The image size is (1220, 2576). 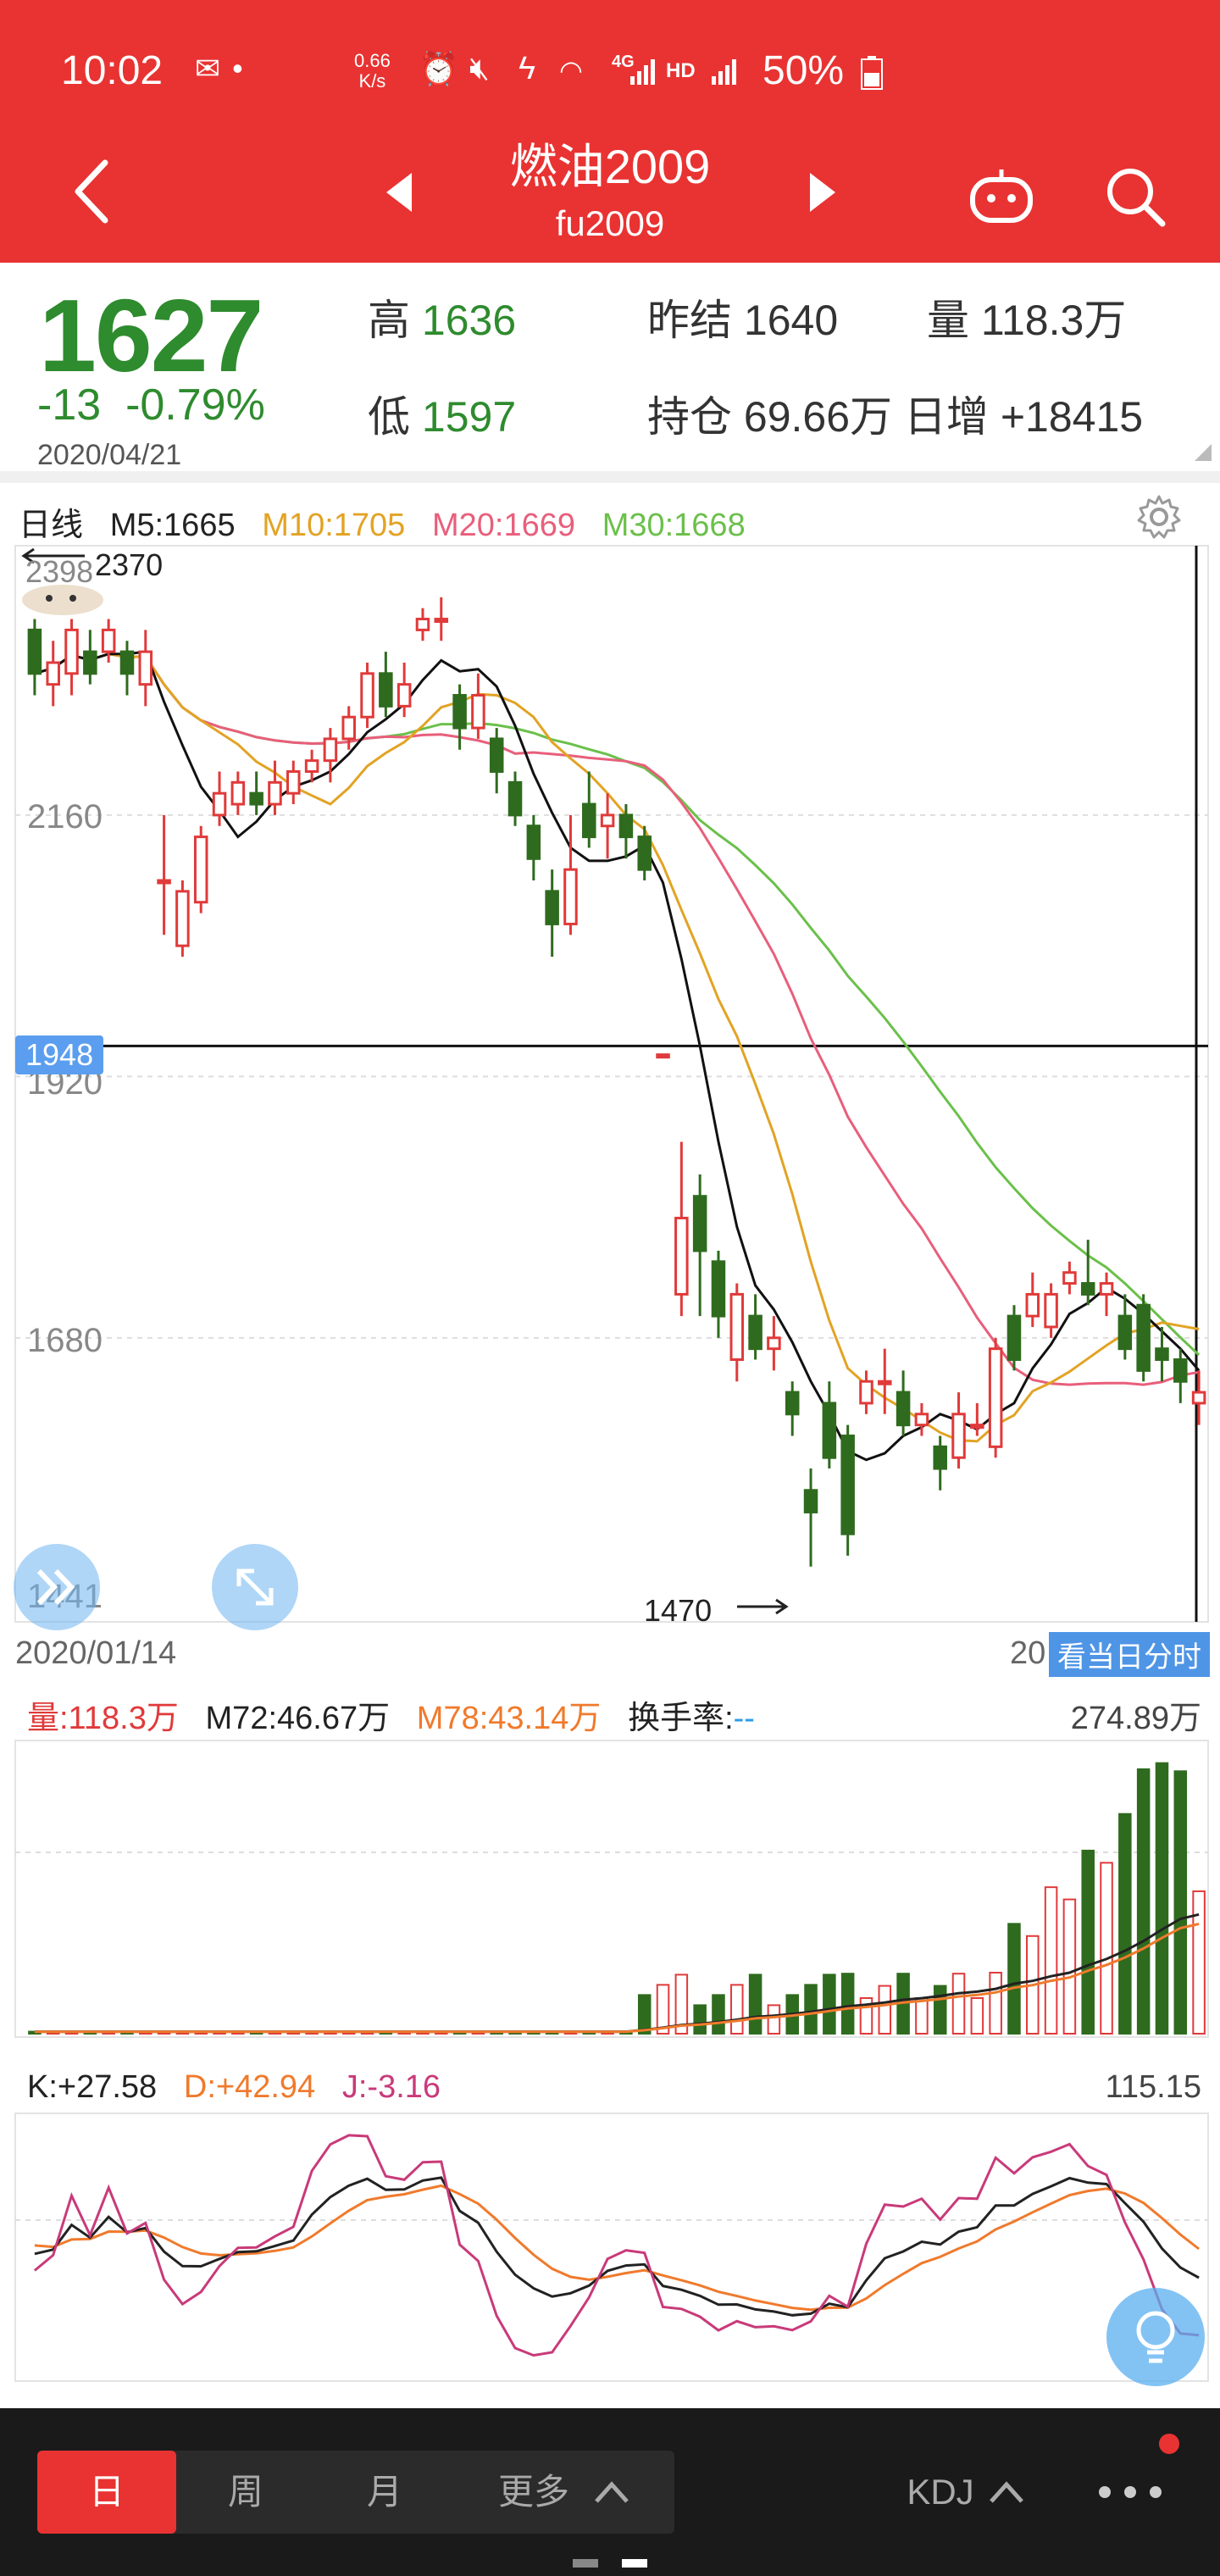 I want to click on tab-more: 更多, so click(x=533, y=2492).